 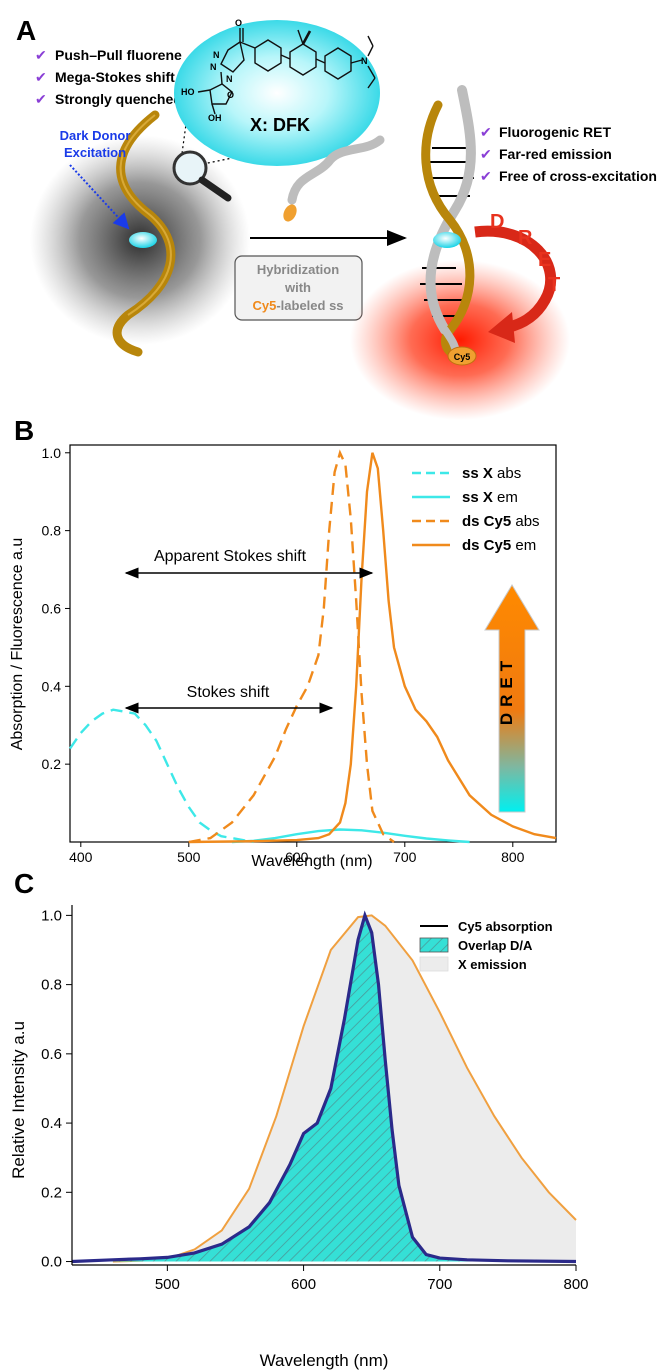 What do you see at coordinates (280, 125) in the screenshot?
I see `bubble-label: X: DFK` at bounding box center [280, 125].